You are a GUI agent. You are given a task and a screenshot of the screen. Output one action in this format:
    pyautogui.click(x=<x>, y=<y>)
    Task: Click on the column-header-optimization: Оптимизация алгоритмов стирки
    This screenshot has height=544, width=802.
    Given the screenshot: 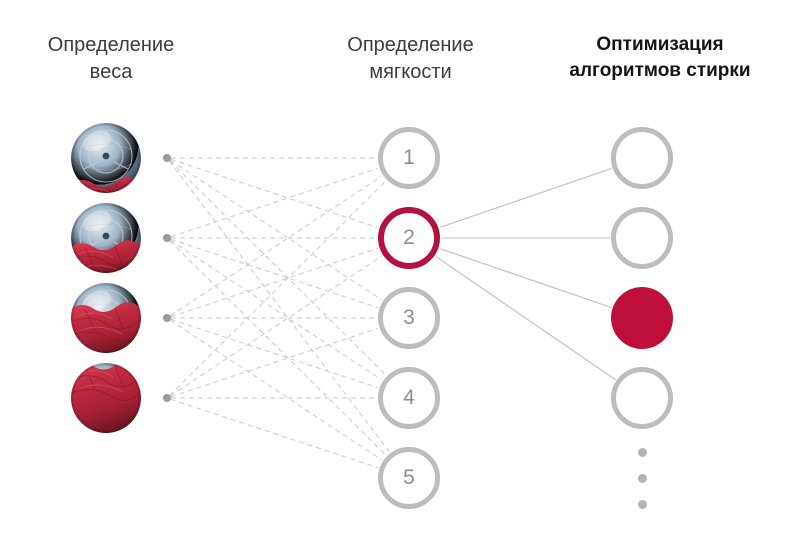 What is the action you would take?
    pyautogui.click(x=660, y=57)
    